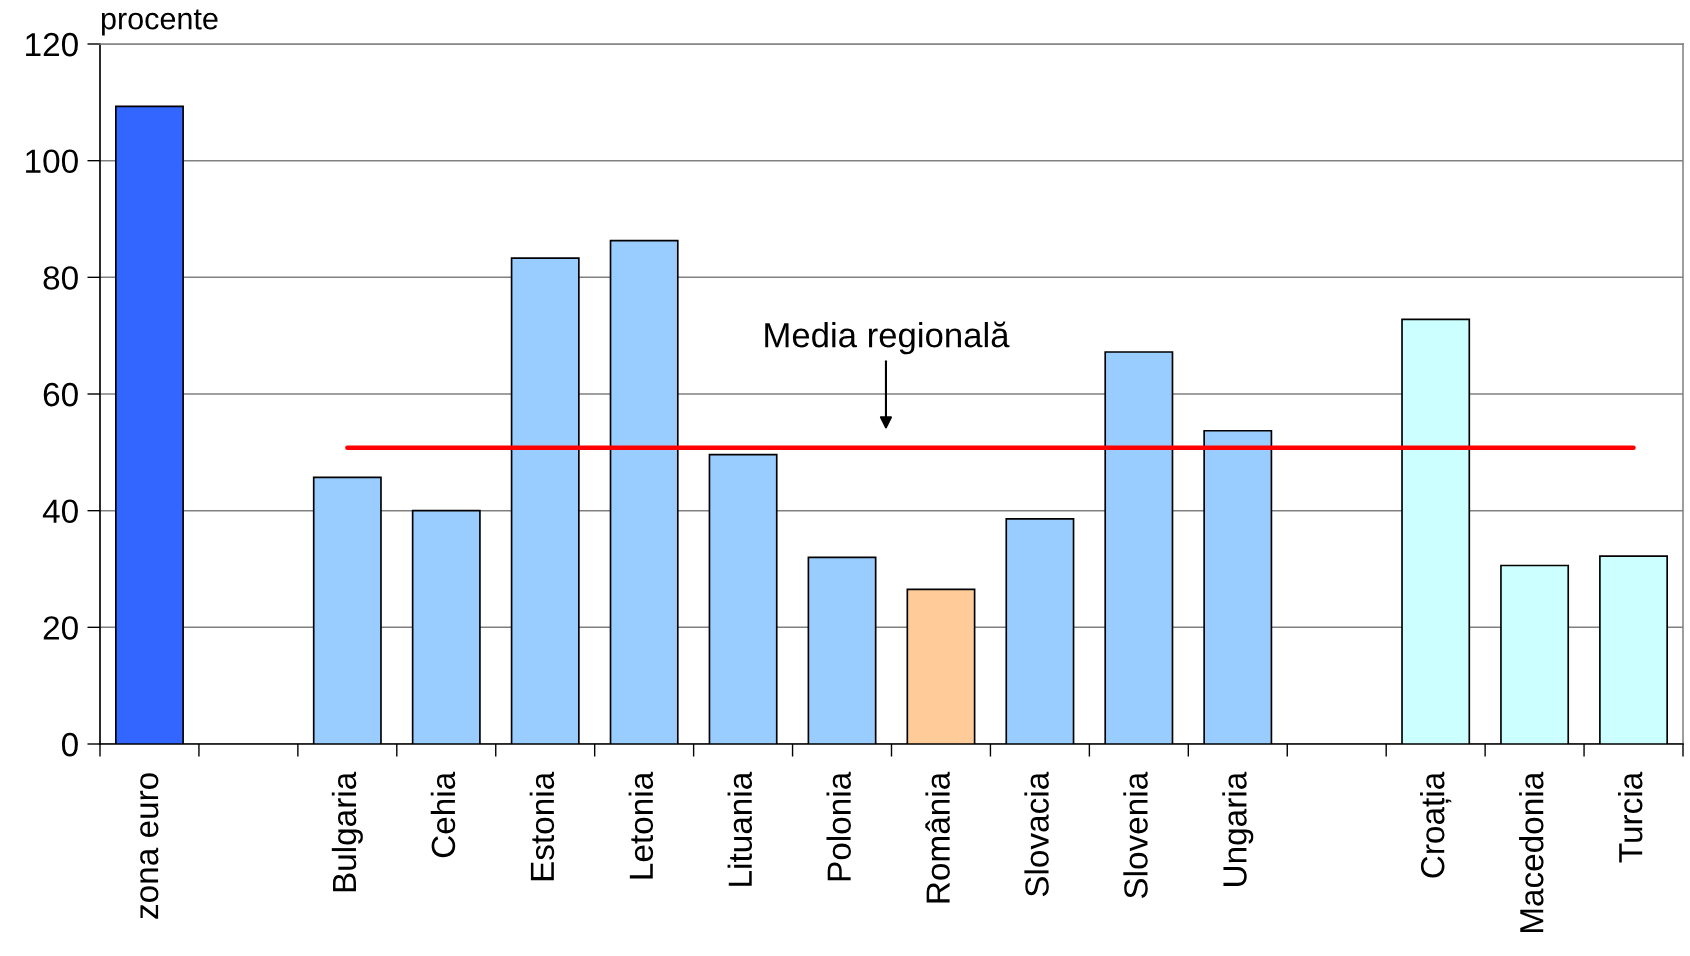  Describe the element at coordinates (159, 22) in the screenshot. I see `y-axis-title: procente` at that location.